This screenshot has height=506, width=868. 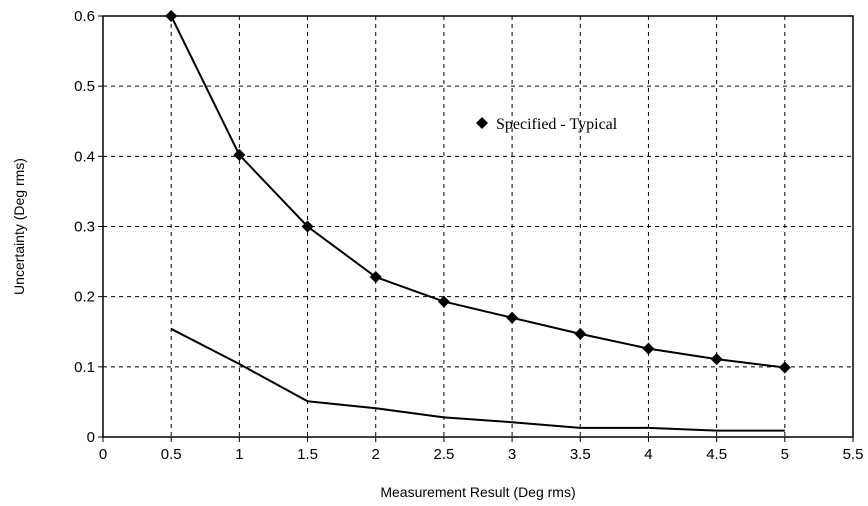 I want to click on y-tick-label: 0.2, so click(x=84, y=297).